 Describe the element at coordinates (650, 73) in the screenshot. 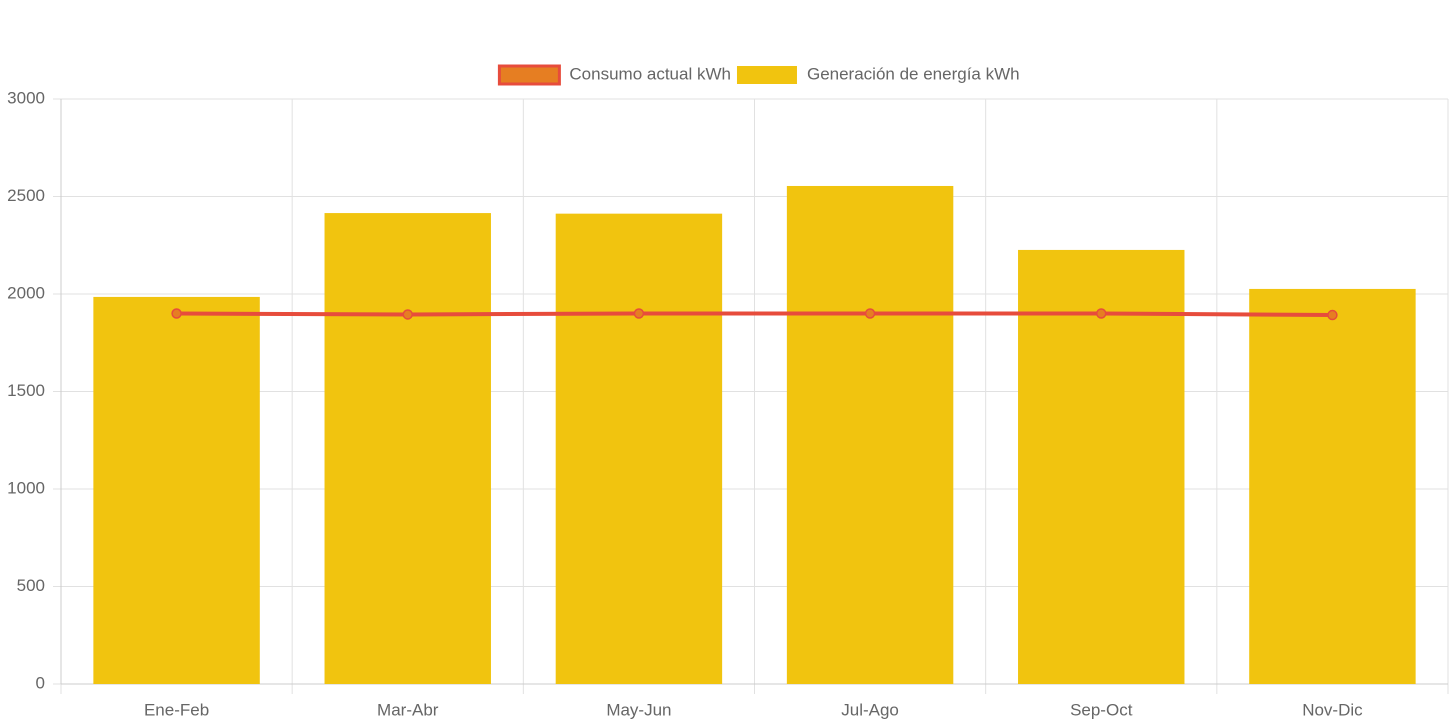

I see `legend-label: Consumo actual kWh` at that location.